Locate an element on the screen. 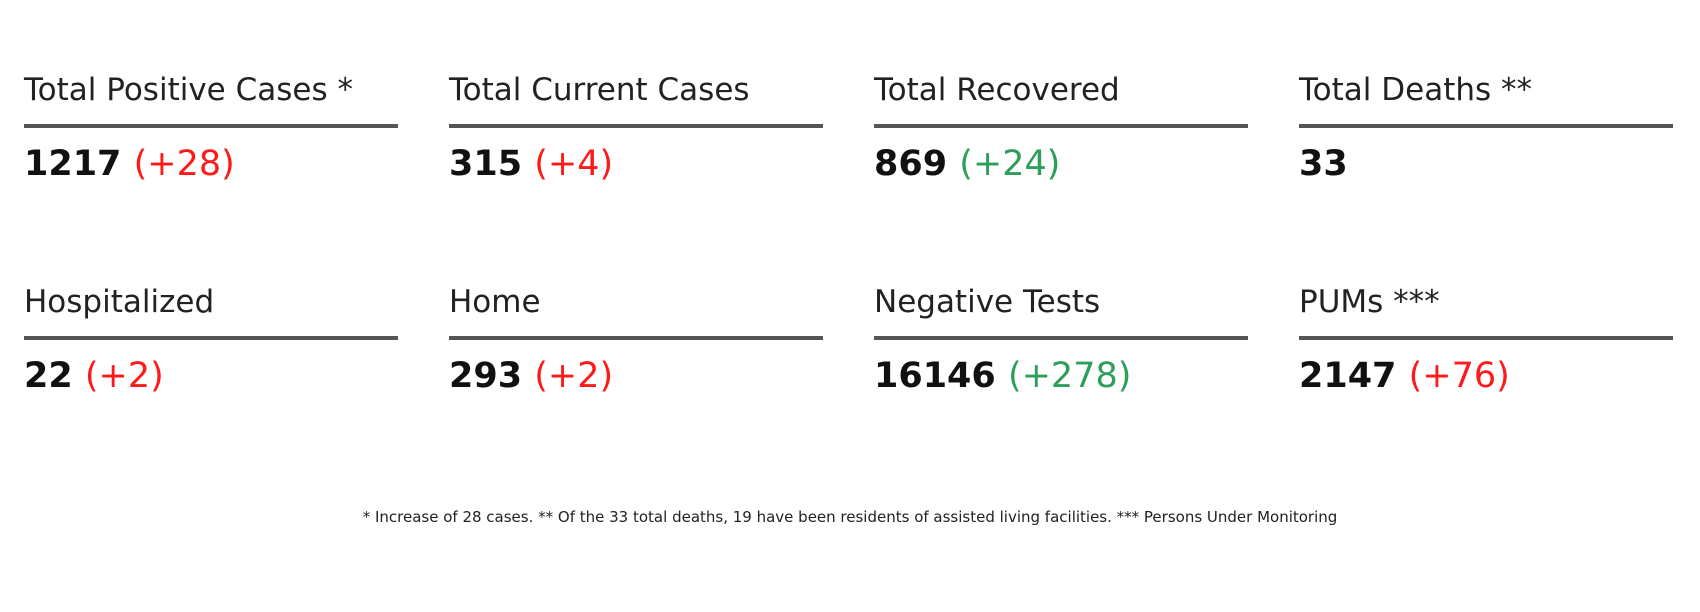  stat-value-row: 869 (+24) is located at coordinates (1061, 164).